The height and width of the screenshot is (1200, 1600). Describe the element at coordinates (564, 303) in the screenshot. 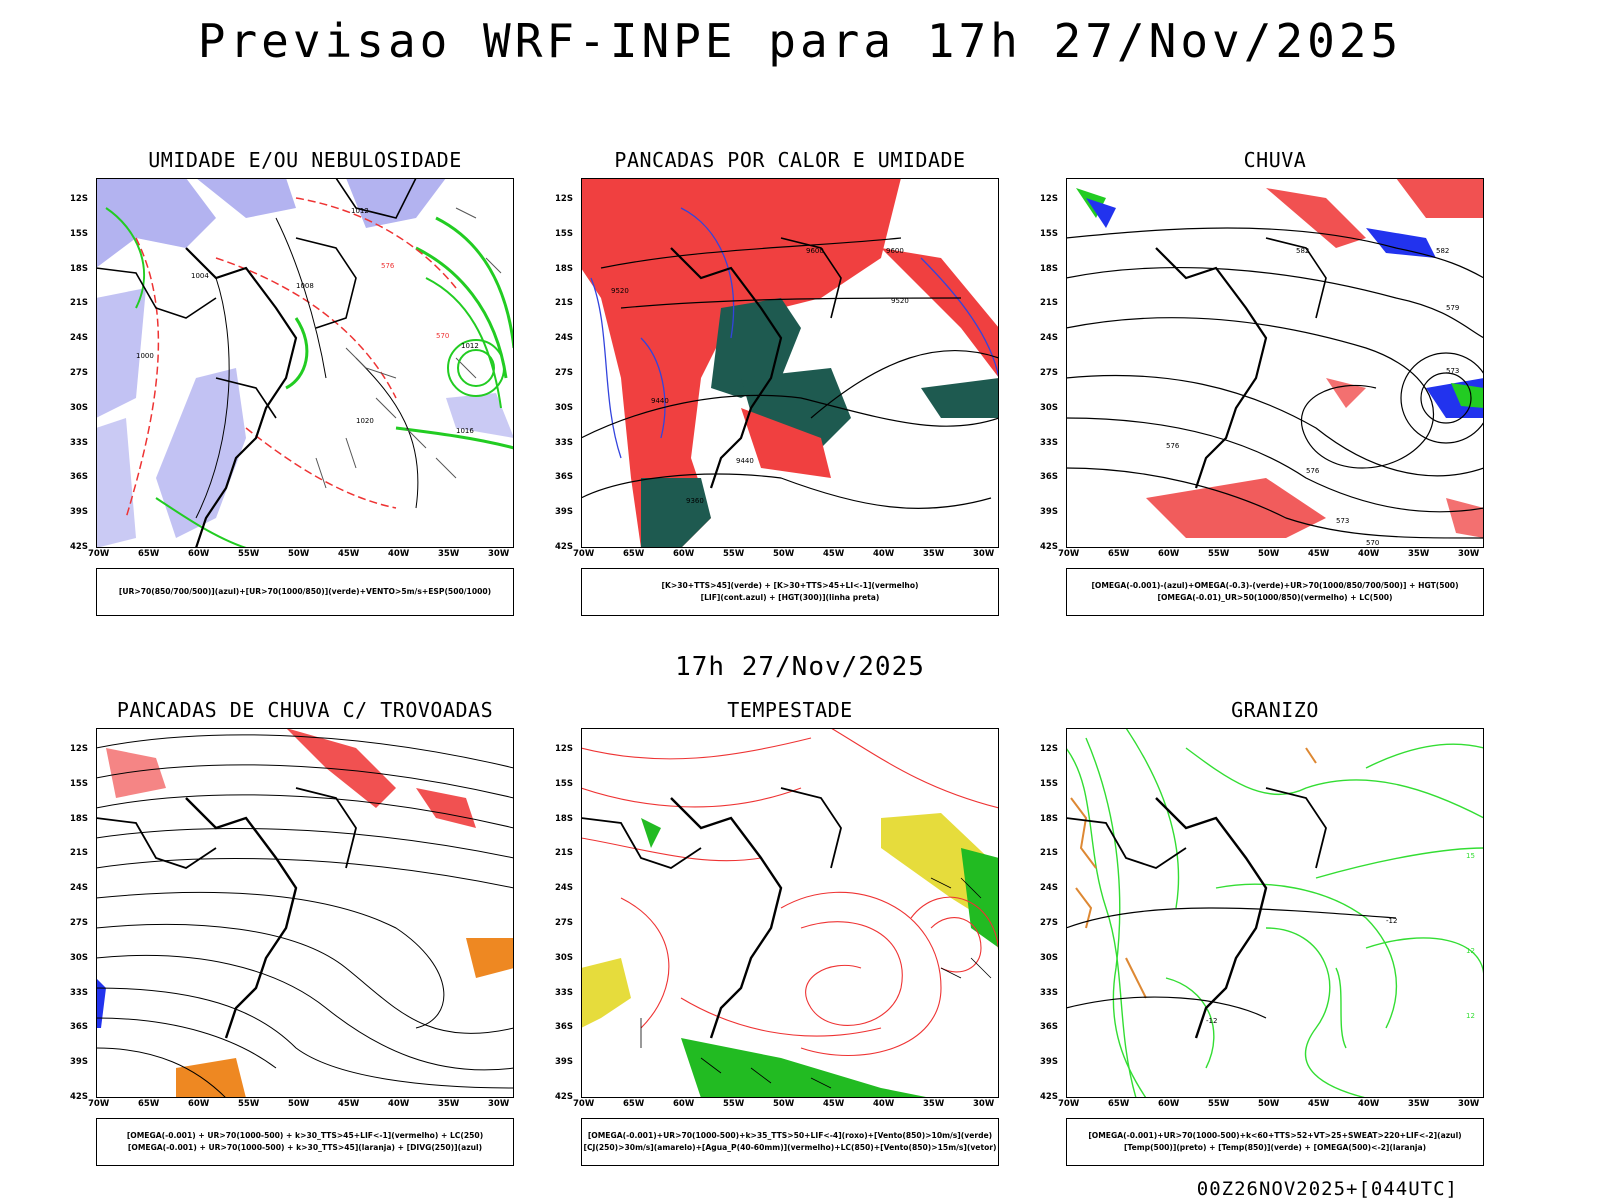

I see `lat-tick-label: 21S` at that location.